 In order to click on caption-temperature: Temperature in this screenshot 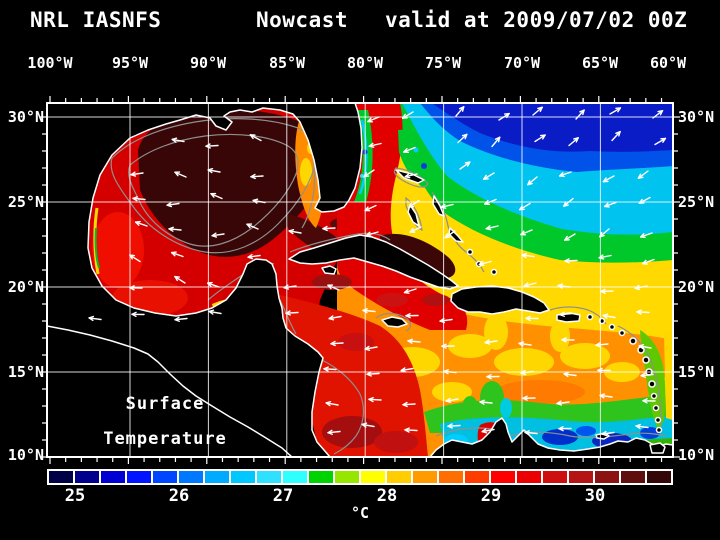, I will do `click(165, 439)`.